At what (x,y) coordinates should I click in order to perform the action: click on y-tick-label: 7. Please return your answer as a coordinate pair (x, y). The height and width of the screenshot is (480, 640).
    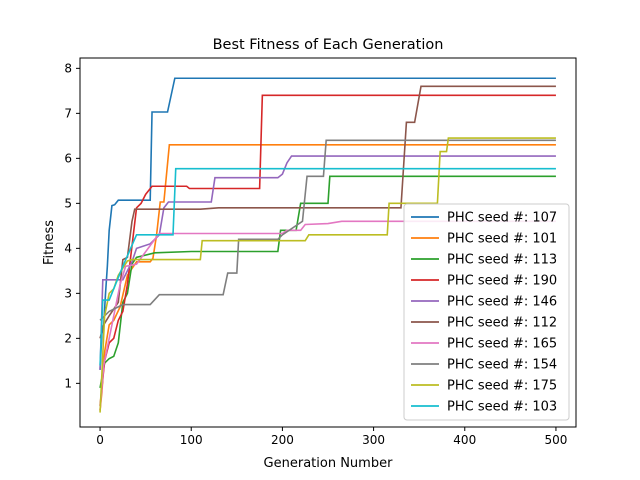
    Looking at the image, I should click on (68, 113).